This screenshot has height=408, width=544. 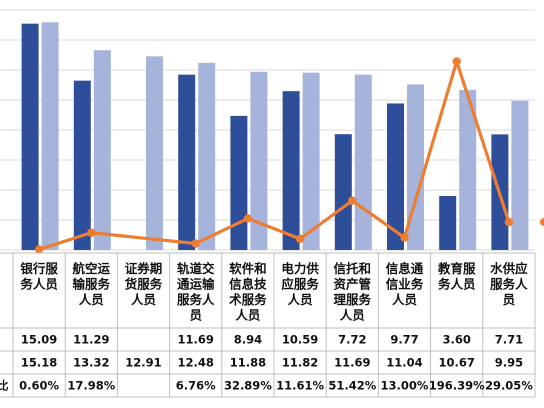 What do you see at coordinates (248, 284) in the screenshot?
I see `category-label: 信息技` at bounding box center [248, 284].